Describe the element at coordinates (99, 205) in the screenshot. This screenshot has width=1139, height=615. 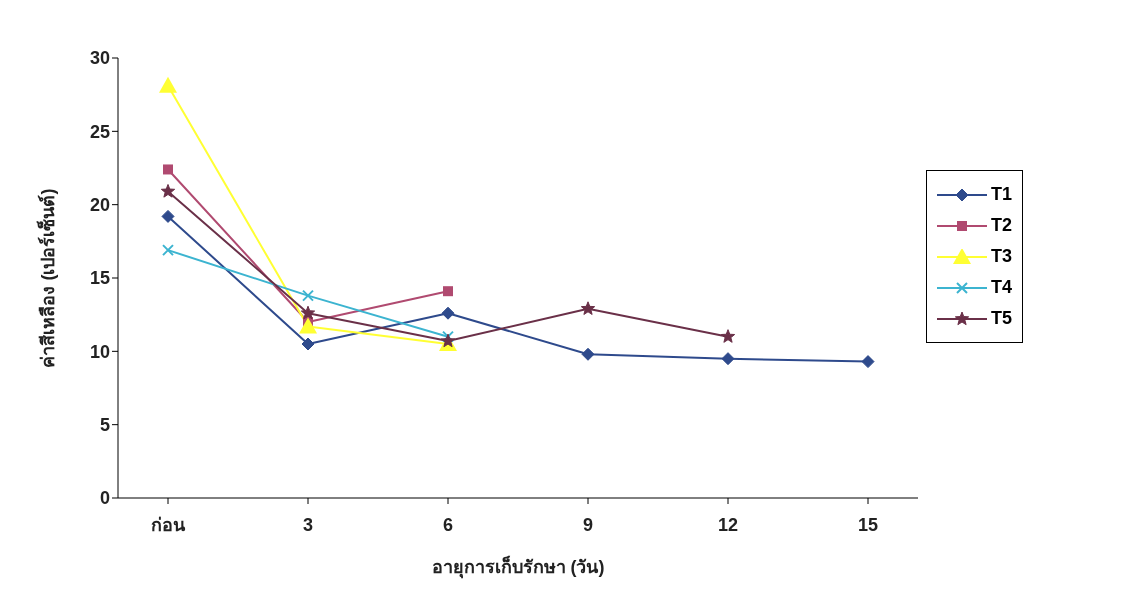
I see `y-tick-label: 20` at that location.